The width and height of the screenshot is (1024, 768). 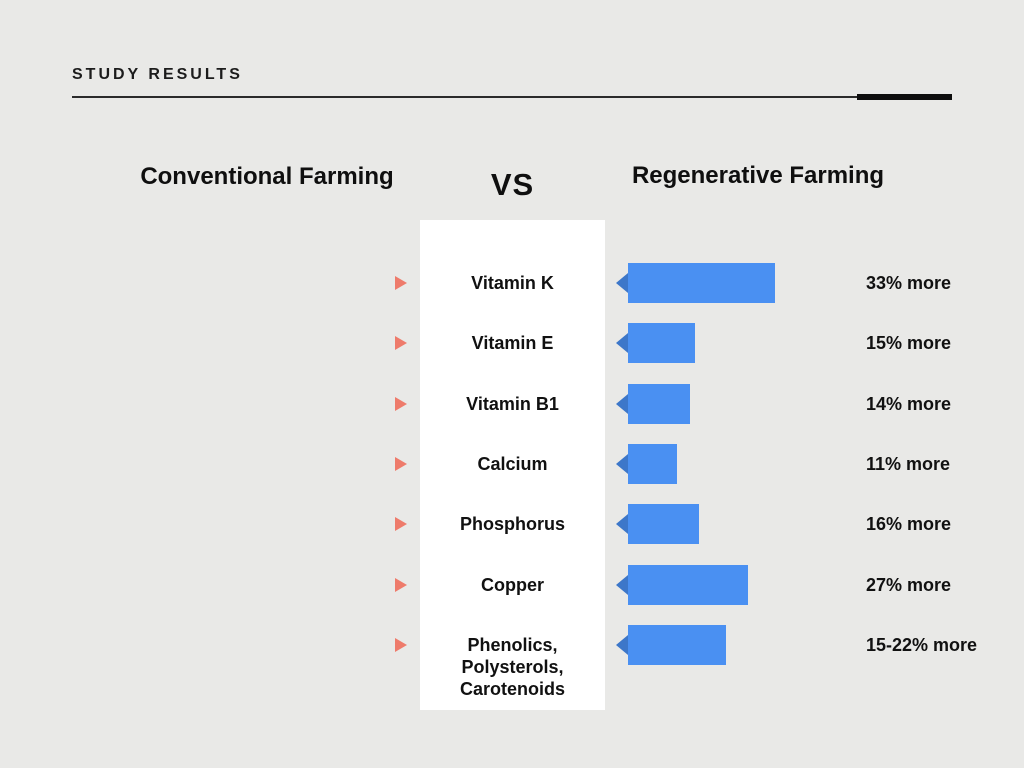 I want to click on nutrient-label: Vitamin K, so click(x=512, y=283).